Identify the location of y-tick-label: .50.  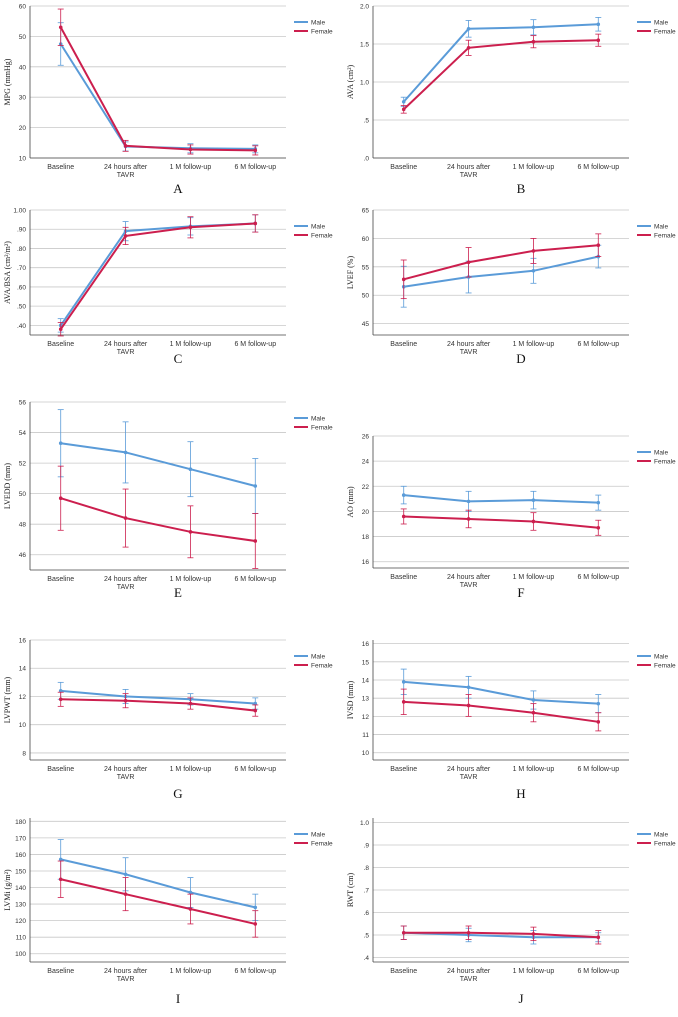
(21, 307).